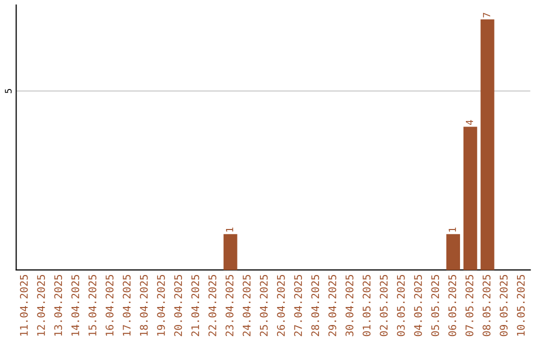  I want to click on x-tick-label: 10.05.2025, so click(520, 305).